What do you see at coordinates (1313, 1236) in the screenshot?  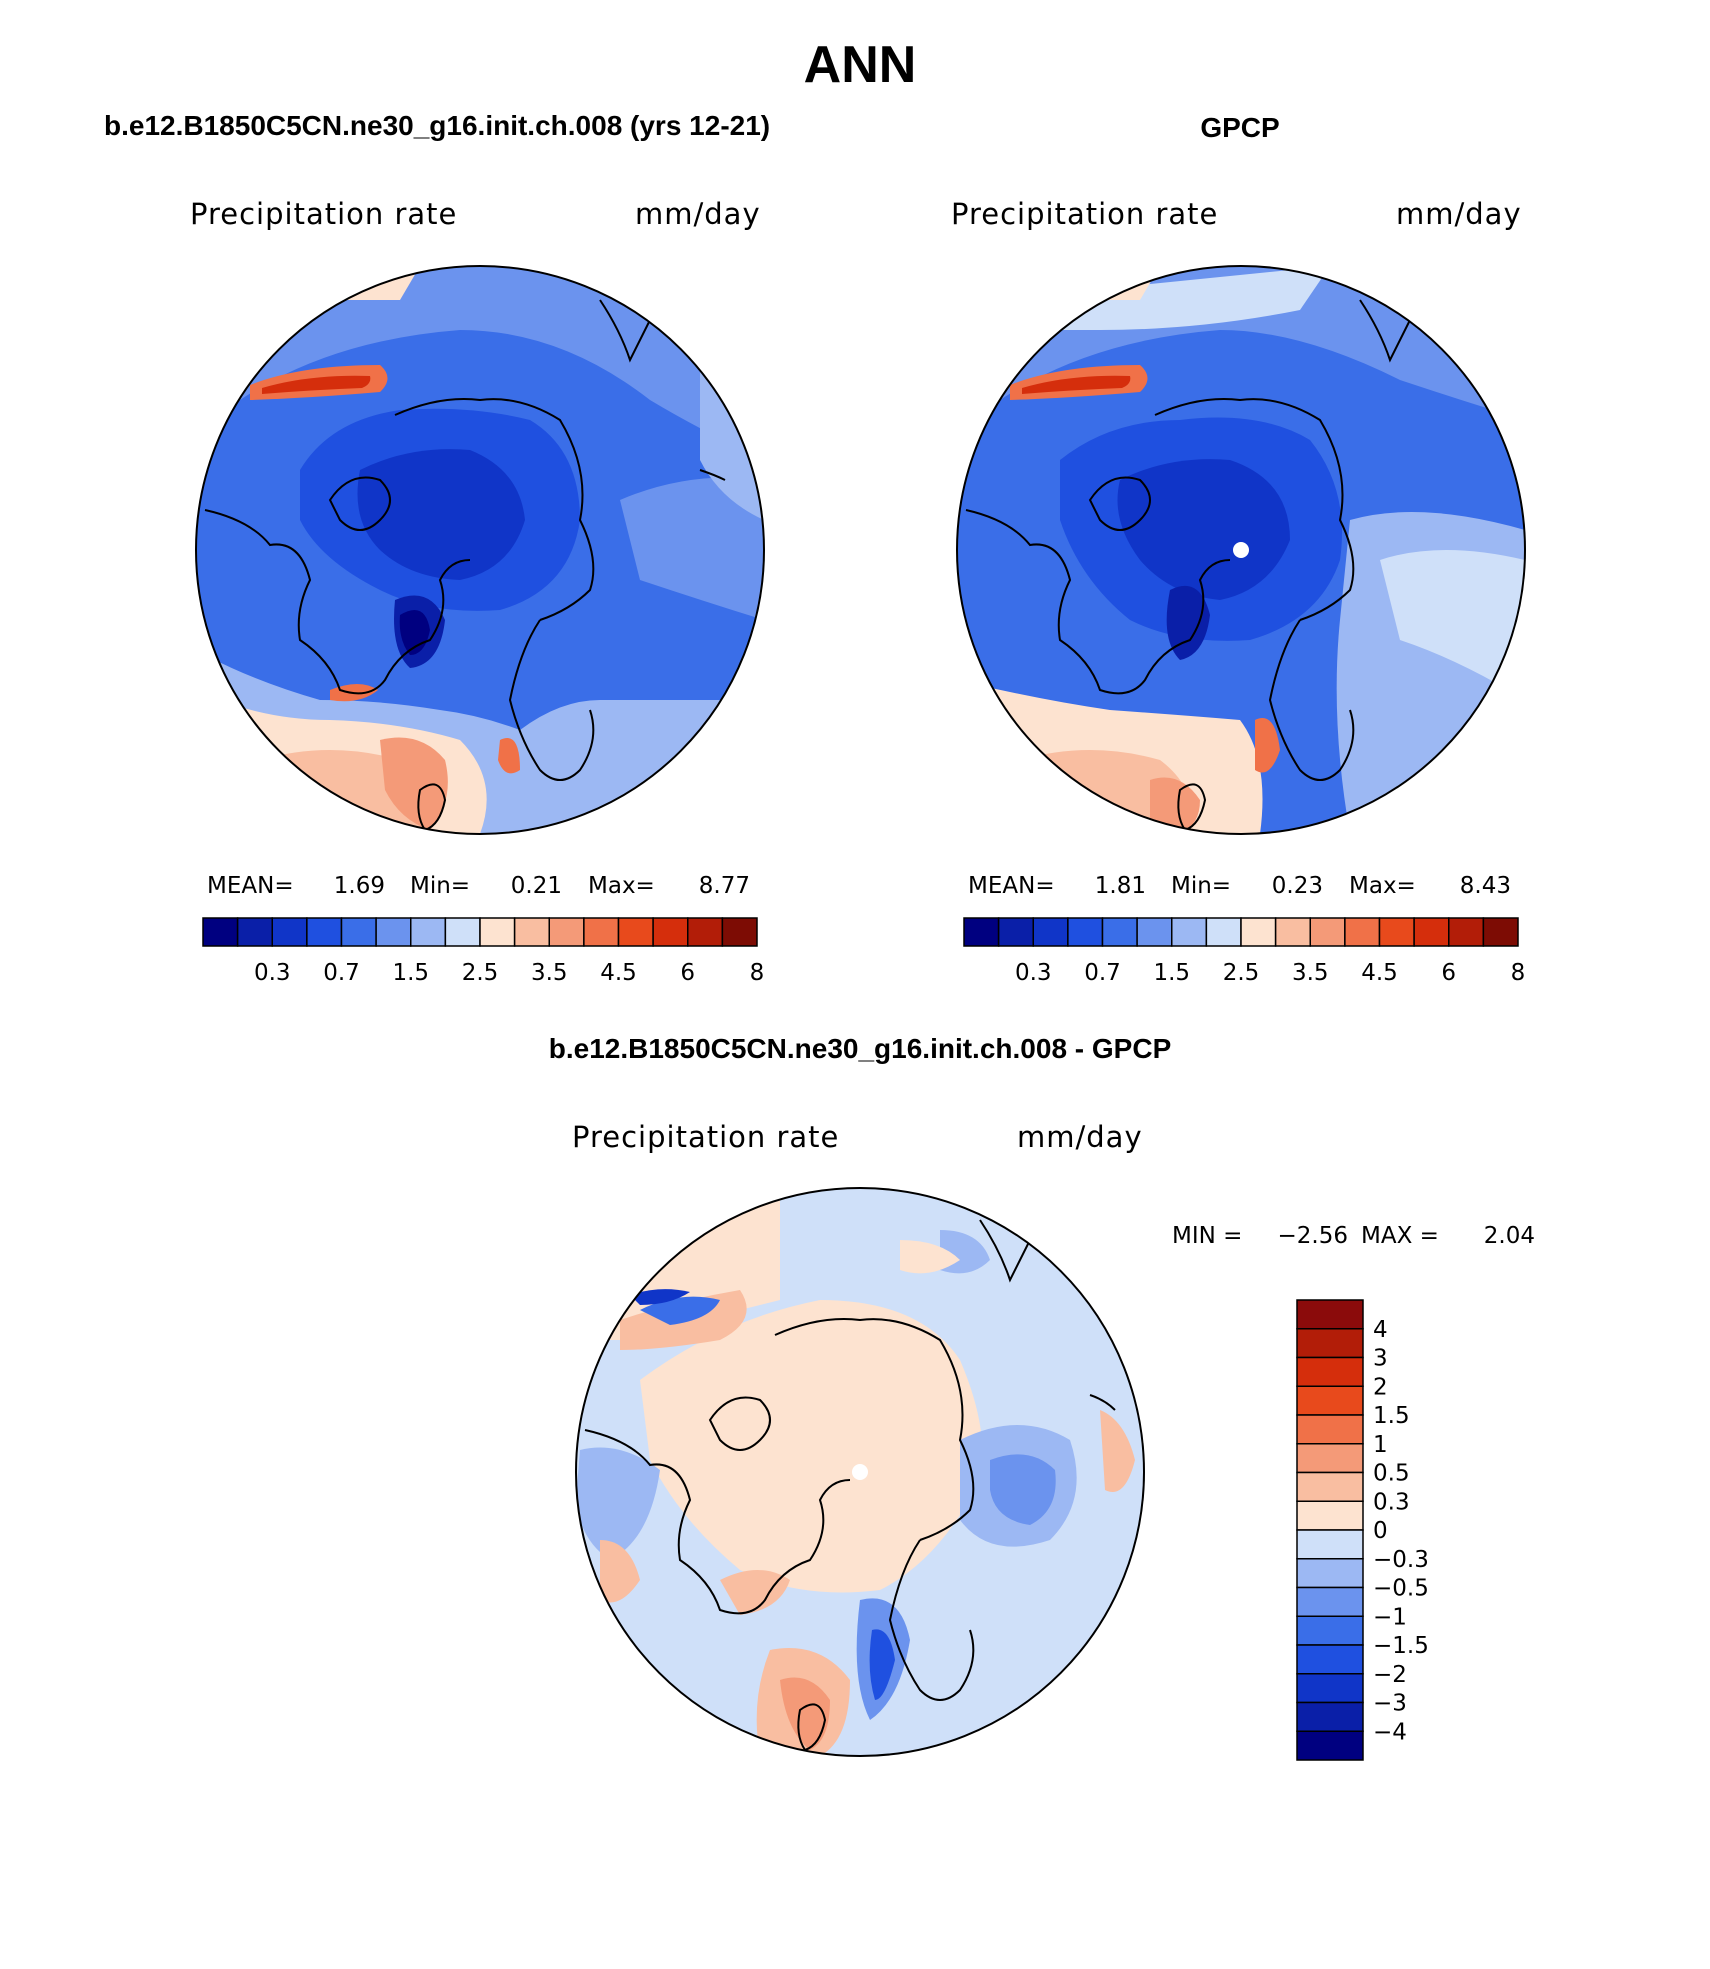 I see `diff-min-value: −2.56` at bounding box center [1313, 1236].